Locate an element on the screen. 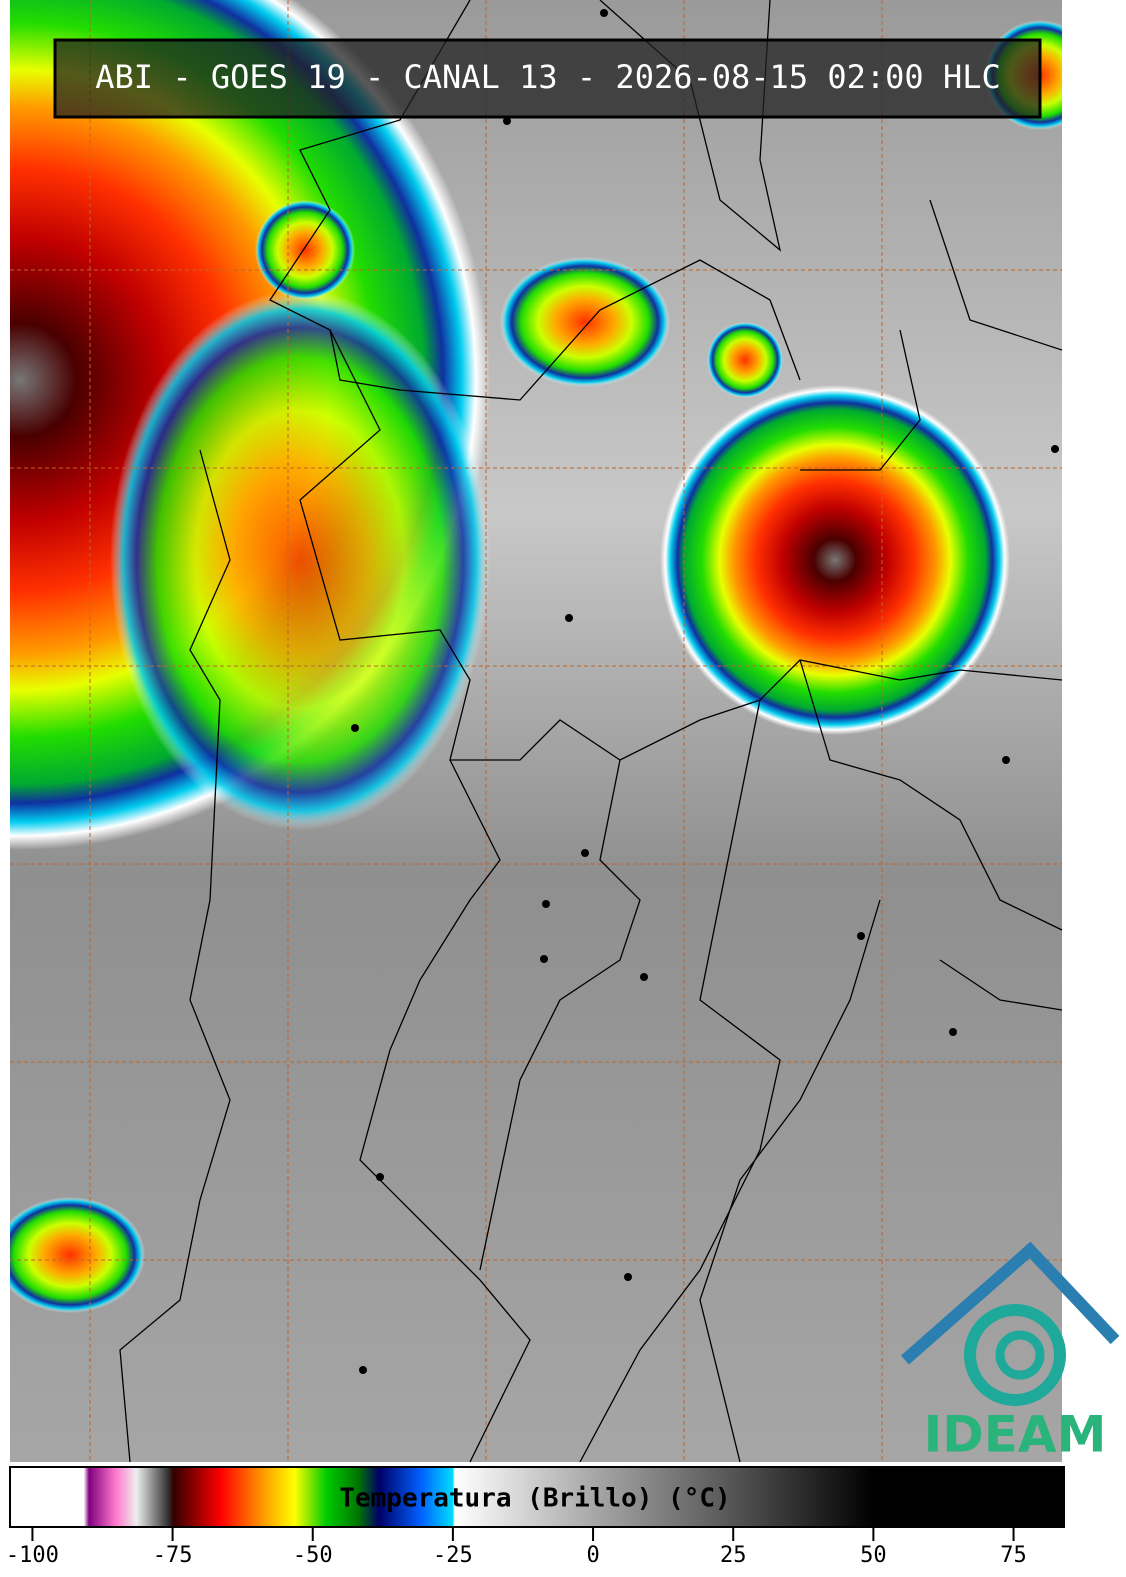  colorbar-tick-label: 0 is located at coordinates (592, 1555).